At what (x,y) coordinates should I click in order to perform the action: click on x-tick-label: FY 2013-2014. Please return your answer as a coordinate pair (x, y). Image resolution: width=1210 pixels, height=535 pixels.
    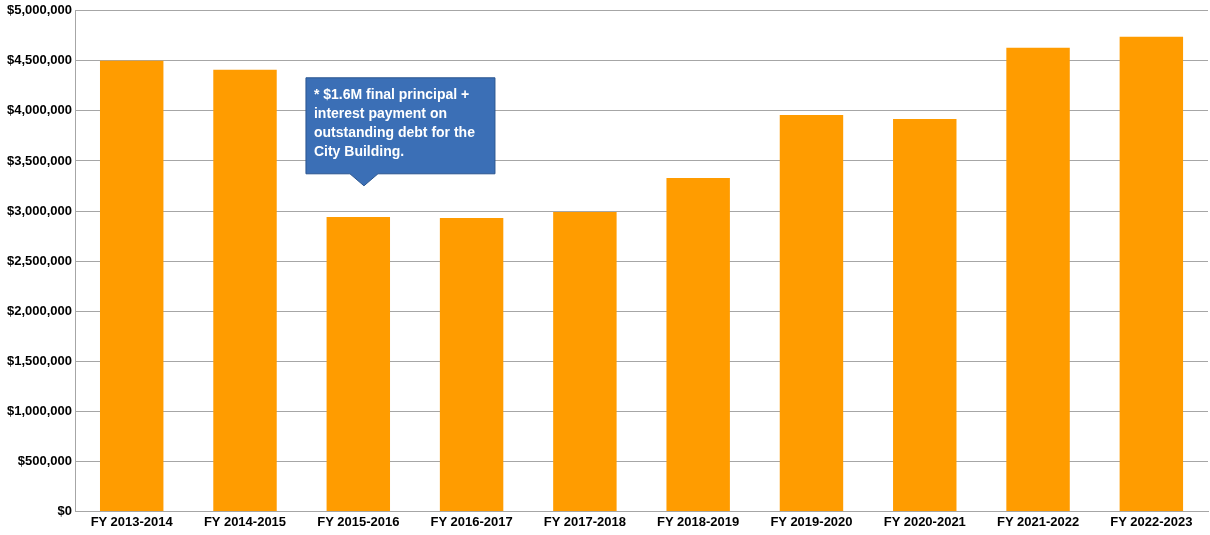
    Looking at the image, I should click on (132, 521).